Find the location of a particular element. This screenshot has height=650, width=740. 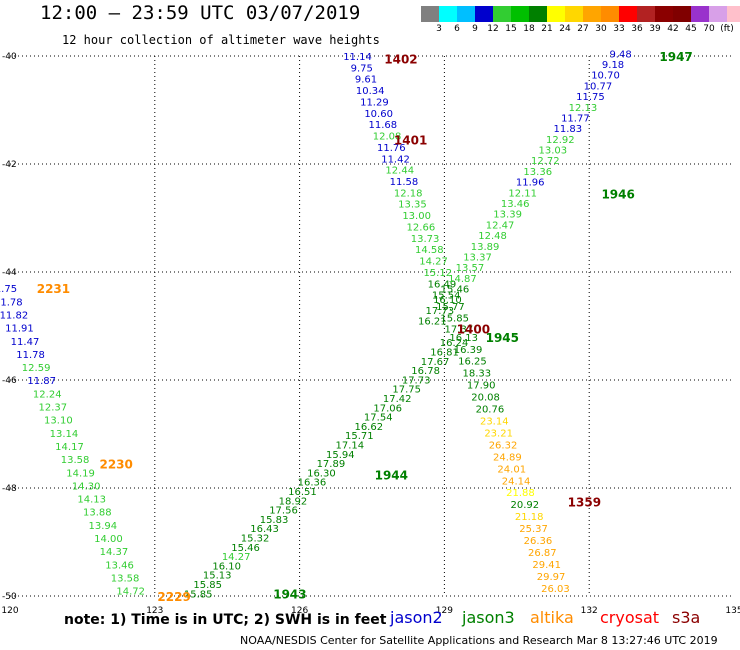

wave-height-label: 11.47 is located at coordinates (25, 342).